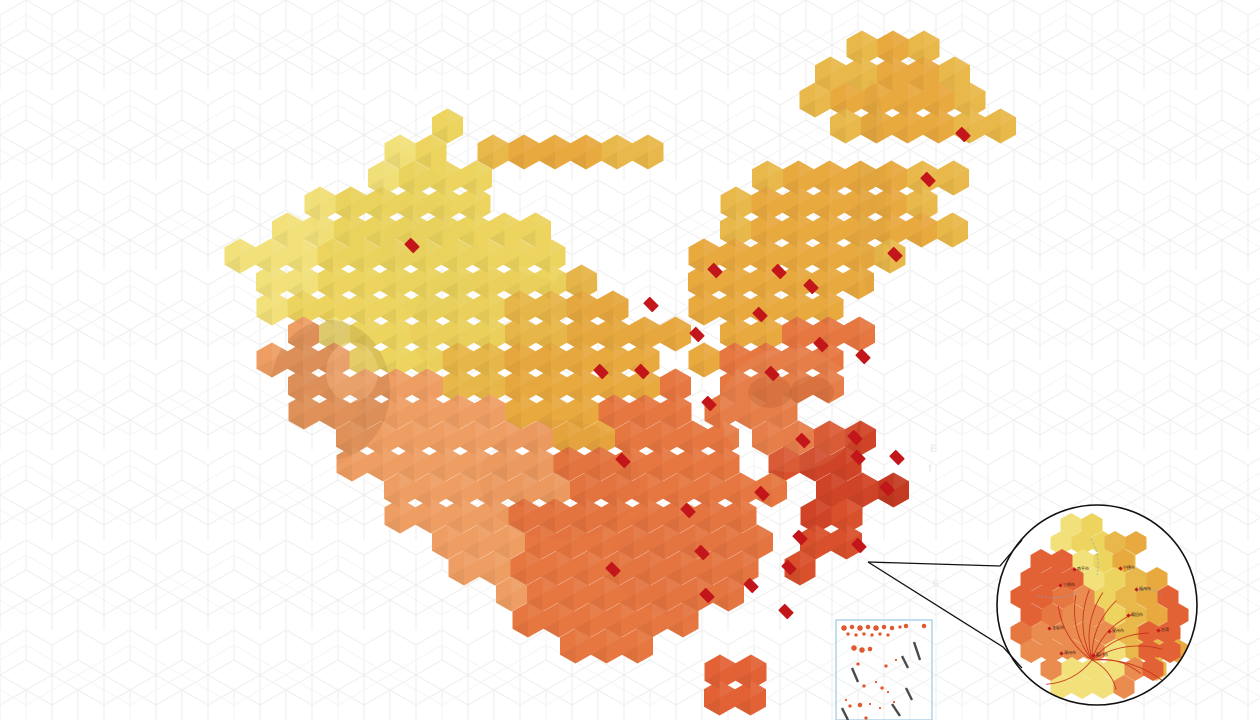  Describe the element at coordinates (772, 373) in the screenshot. I see `city-marker-diamond-icon` at that location.